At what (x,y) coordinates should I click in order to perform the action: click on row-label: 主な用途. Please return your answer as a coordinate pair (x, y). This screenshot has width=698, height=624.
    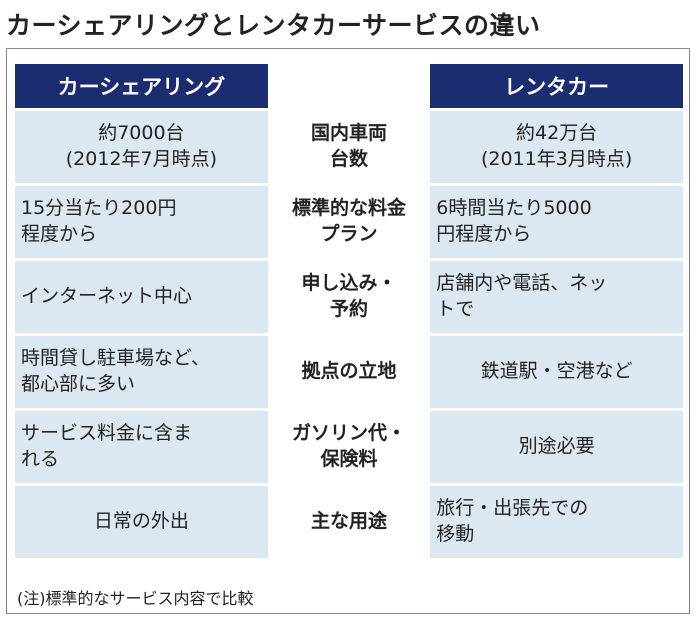
    Looking at the image, I should click on (349, 522).